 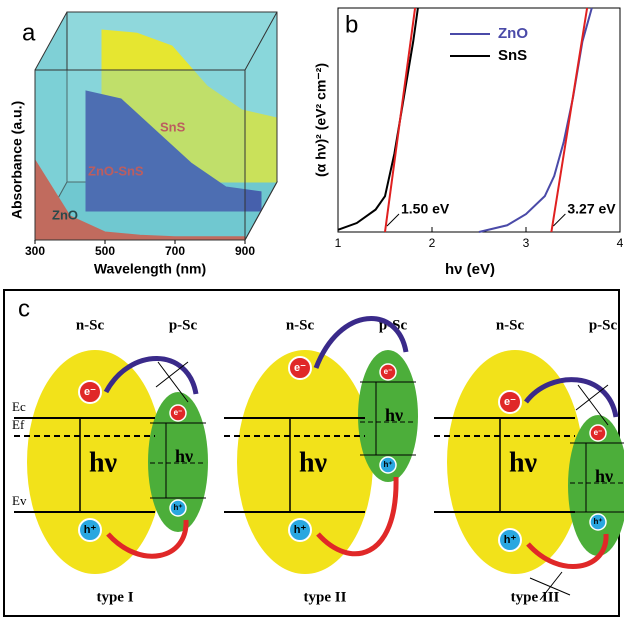 I want to click on x-axis-label: hν (eV), so click(x=470, y=269).